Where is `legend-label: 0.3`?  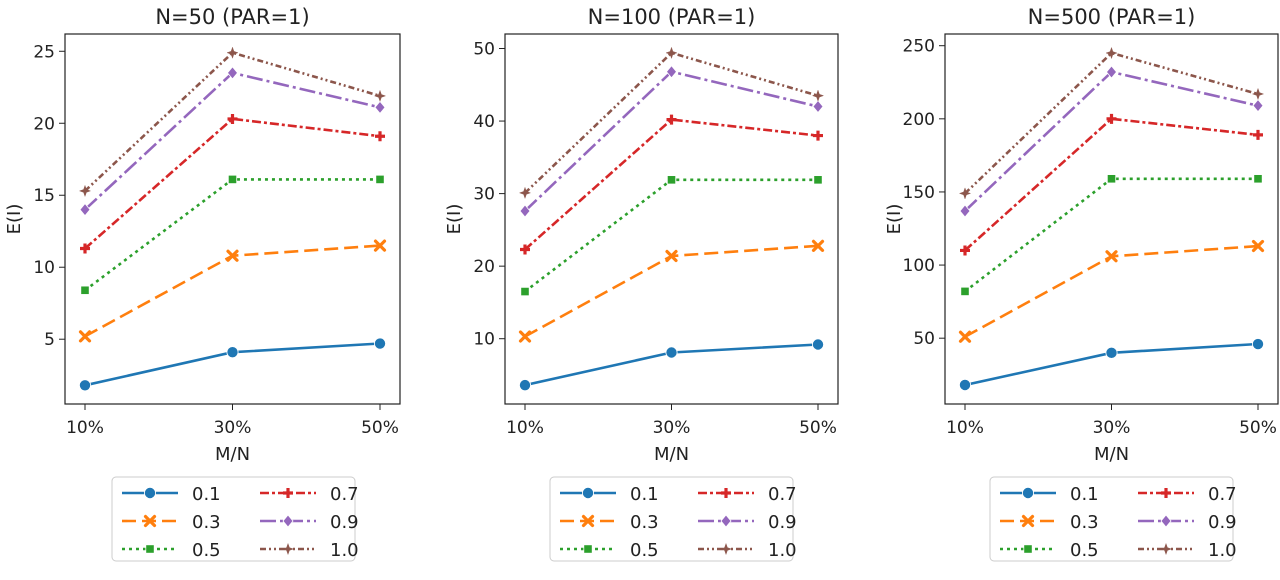 legend-label: 0.3 is located at coordinates (1084, 522).